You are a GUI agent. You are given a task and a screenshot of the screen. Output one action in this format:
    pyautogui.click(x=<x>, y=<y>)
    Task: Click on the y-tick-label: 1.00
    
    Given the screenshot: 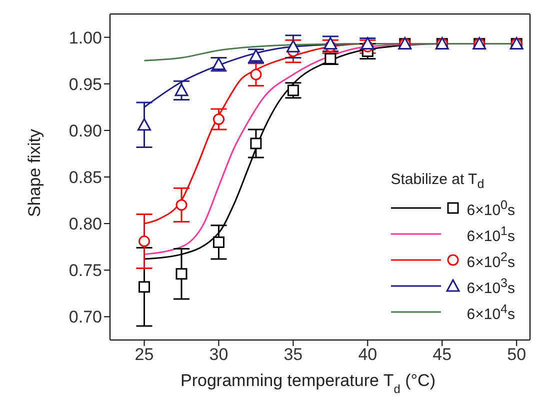 What is the action you would take?
    pyautogui.click(x=85, y=38)
    